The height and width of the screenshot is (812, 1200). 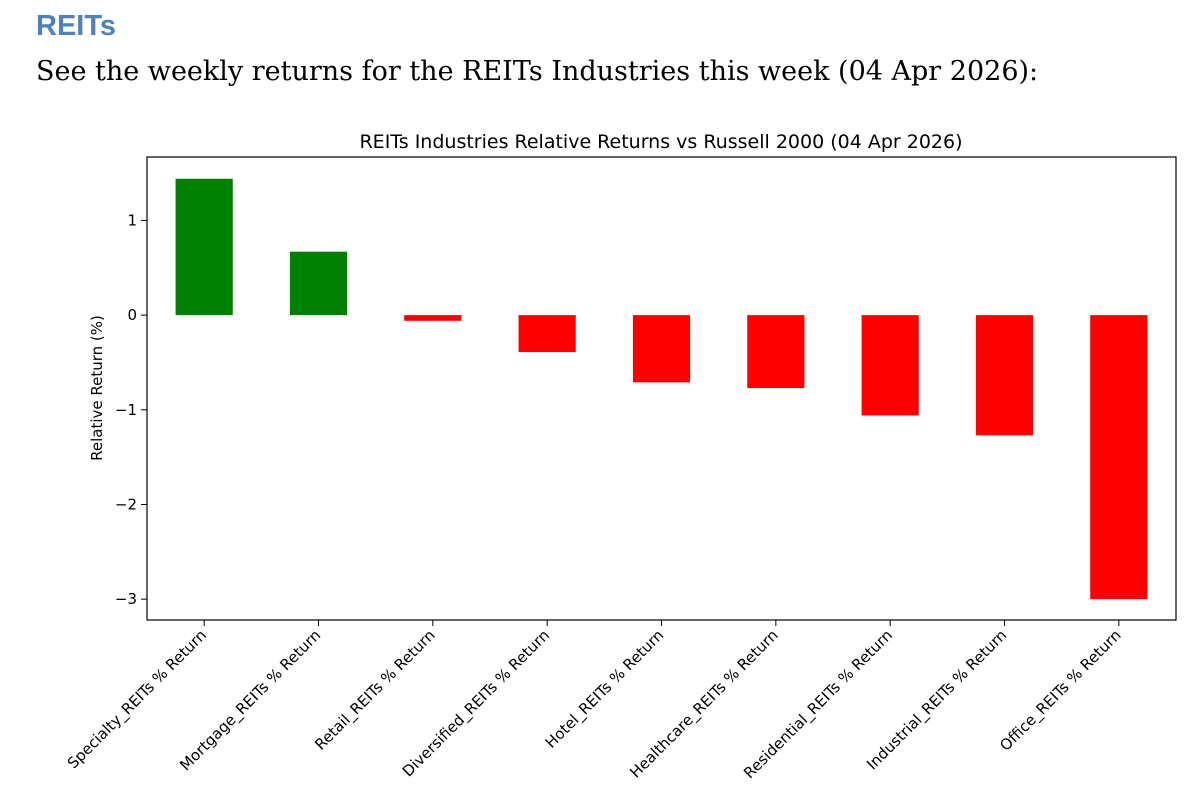 I want to click on y-axis-ticks: 1 0 −1 −2 −3, so click(x=131, y=409).